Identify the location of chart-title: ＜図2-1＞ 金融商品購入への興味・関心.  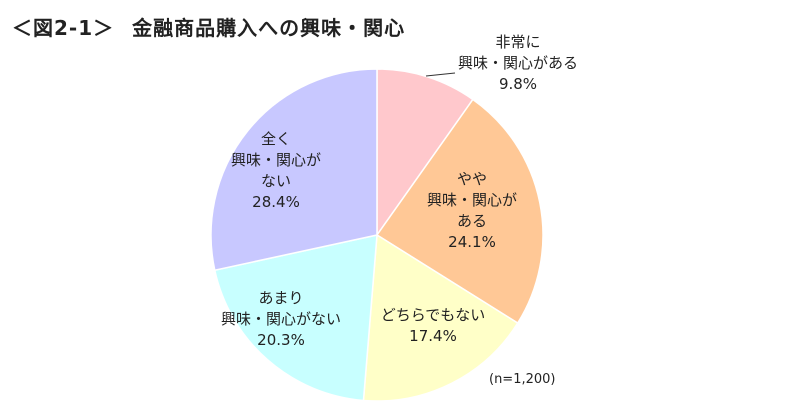
(208, 26).